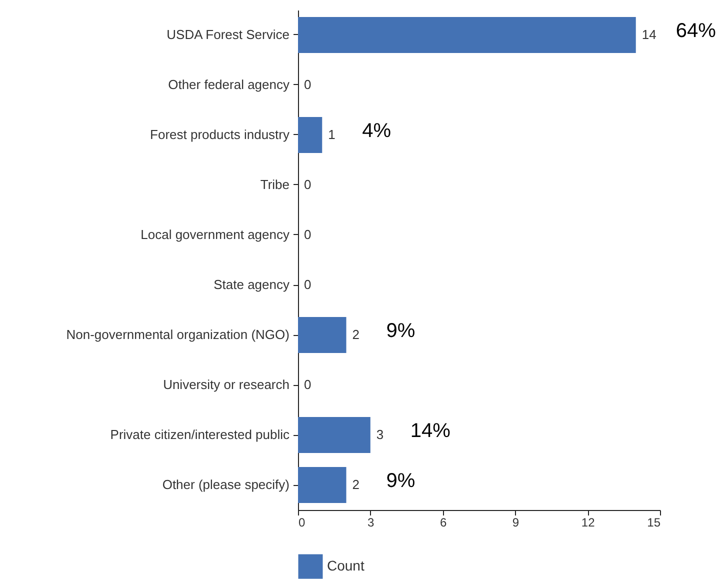  Describe the element at coordinates (430, 431) in the screenshot. I see `annotation: 14%` at that location.